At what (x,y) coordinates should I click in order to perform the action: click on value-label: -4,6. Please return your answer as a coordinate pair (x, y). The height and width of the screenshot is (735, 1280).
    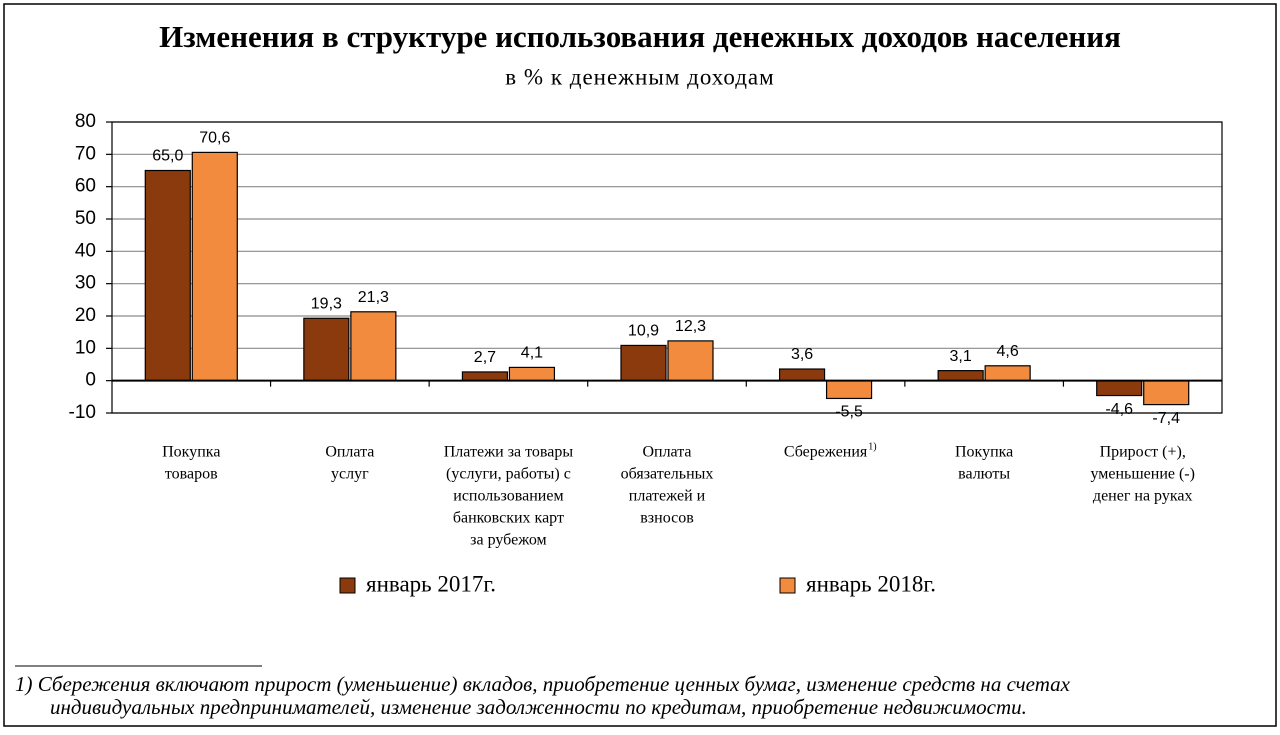
    Looking at the image, I should click on (1119, 409).